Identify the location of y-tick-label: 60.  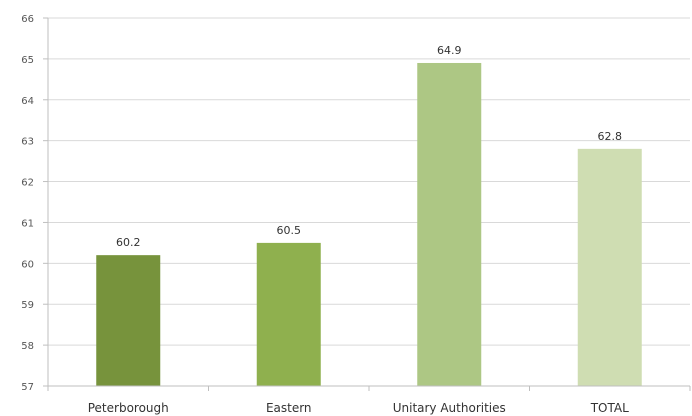
(27, 264).